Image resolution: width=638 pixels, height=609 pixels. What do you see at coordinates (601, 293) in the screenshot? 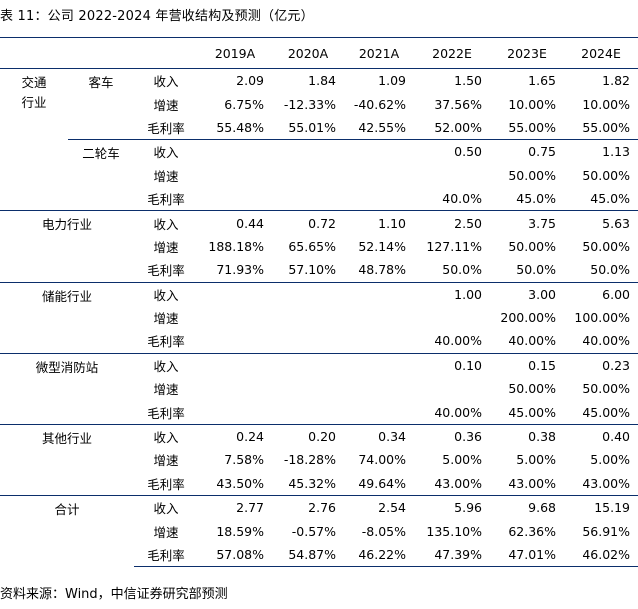
I see `value-cell: 6.00` at bounding box center [601, 293].